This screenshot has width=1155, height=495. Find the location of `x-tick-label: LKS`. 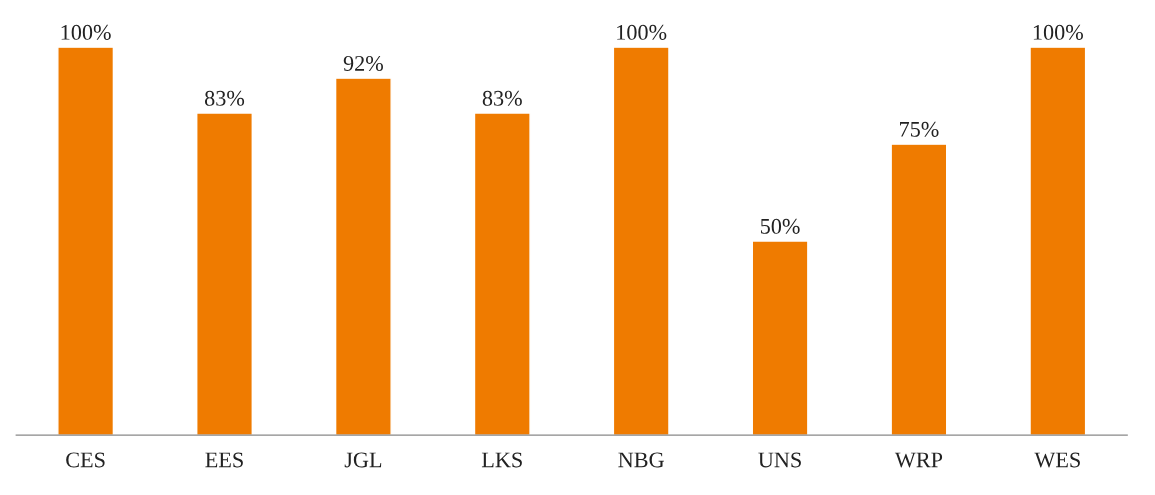

x-tick-label: LKS is located at coordinates (501, 460).